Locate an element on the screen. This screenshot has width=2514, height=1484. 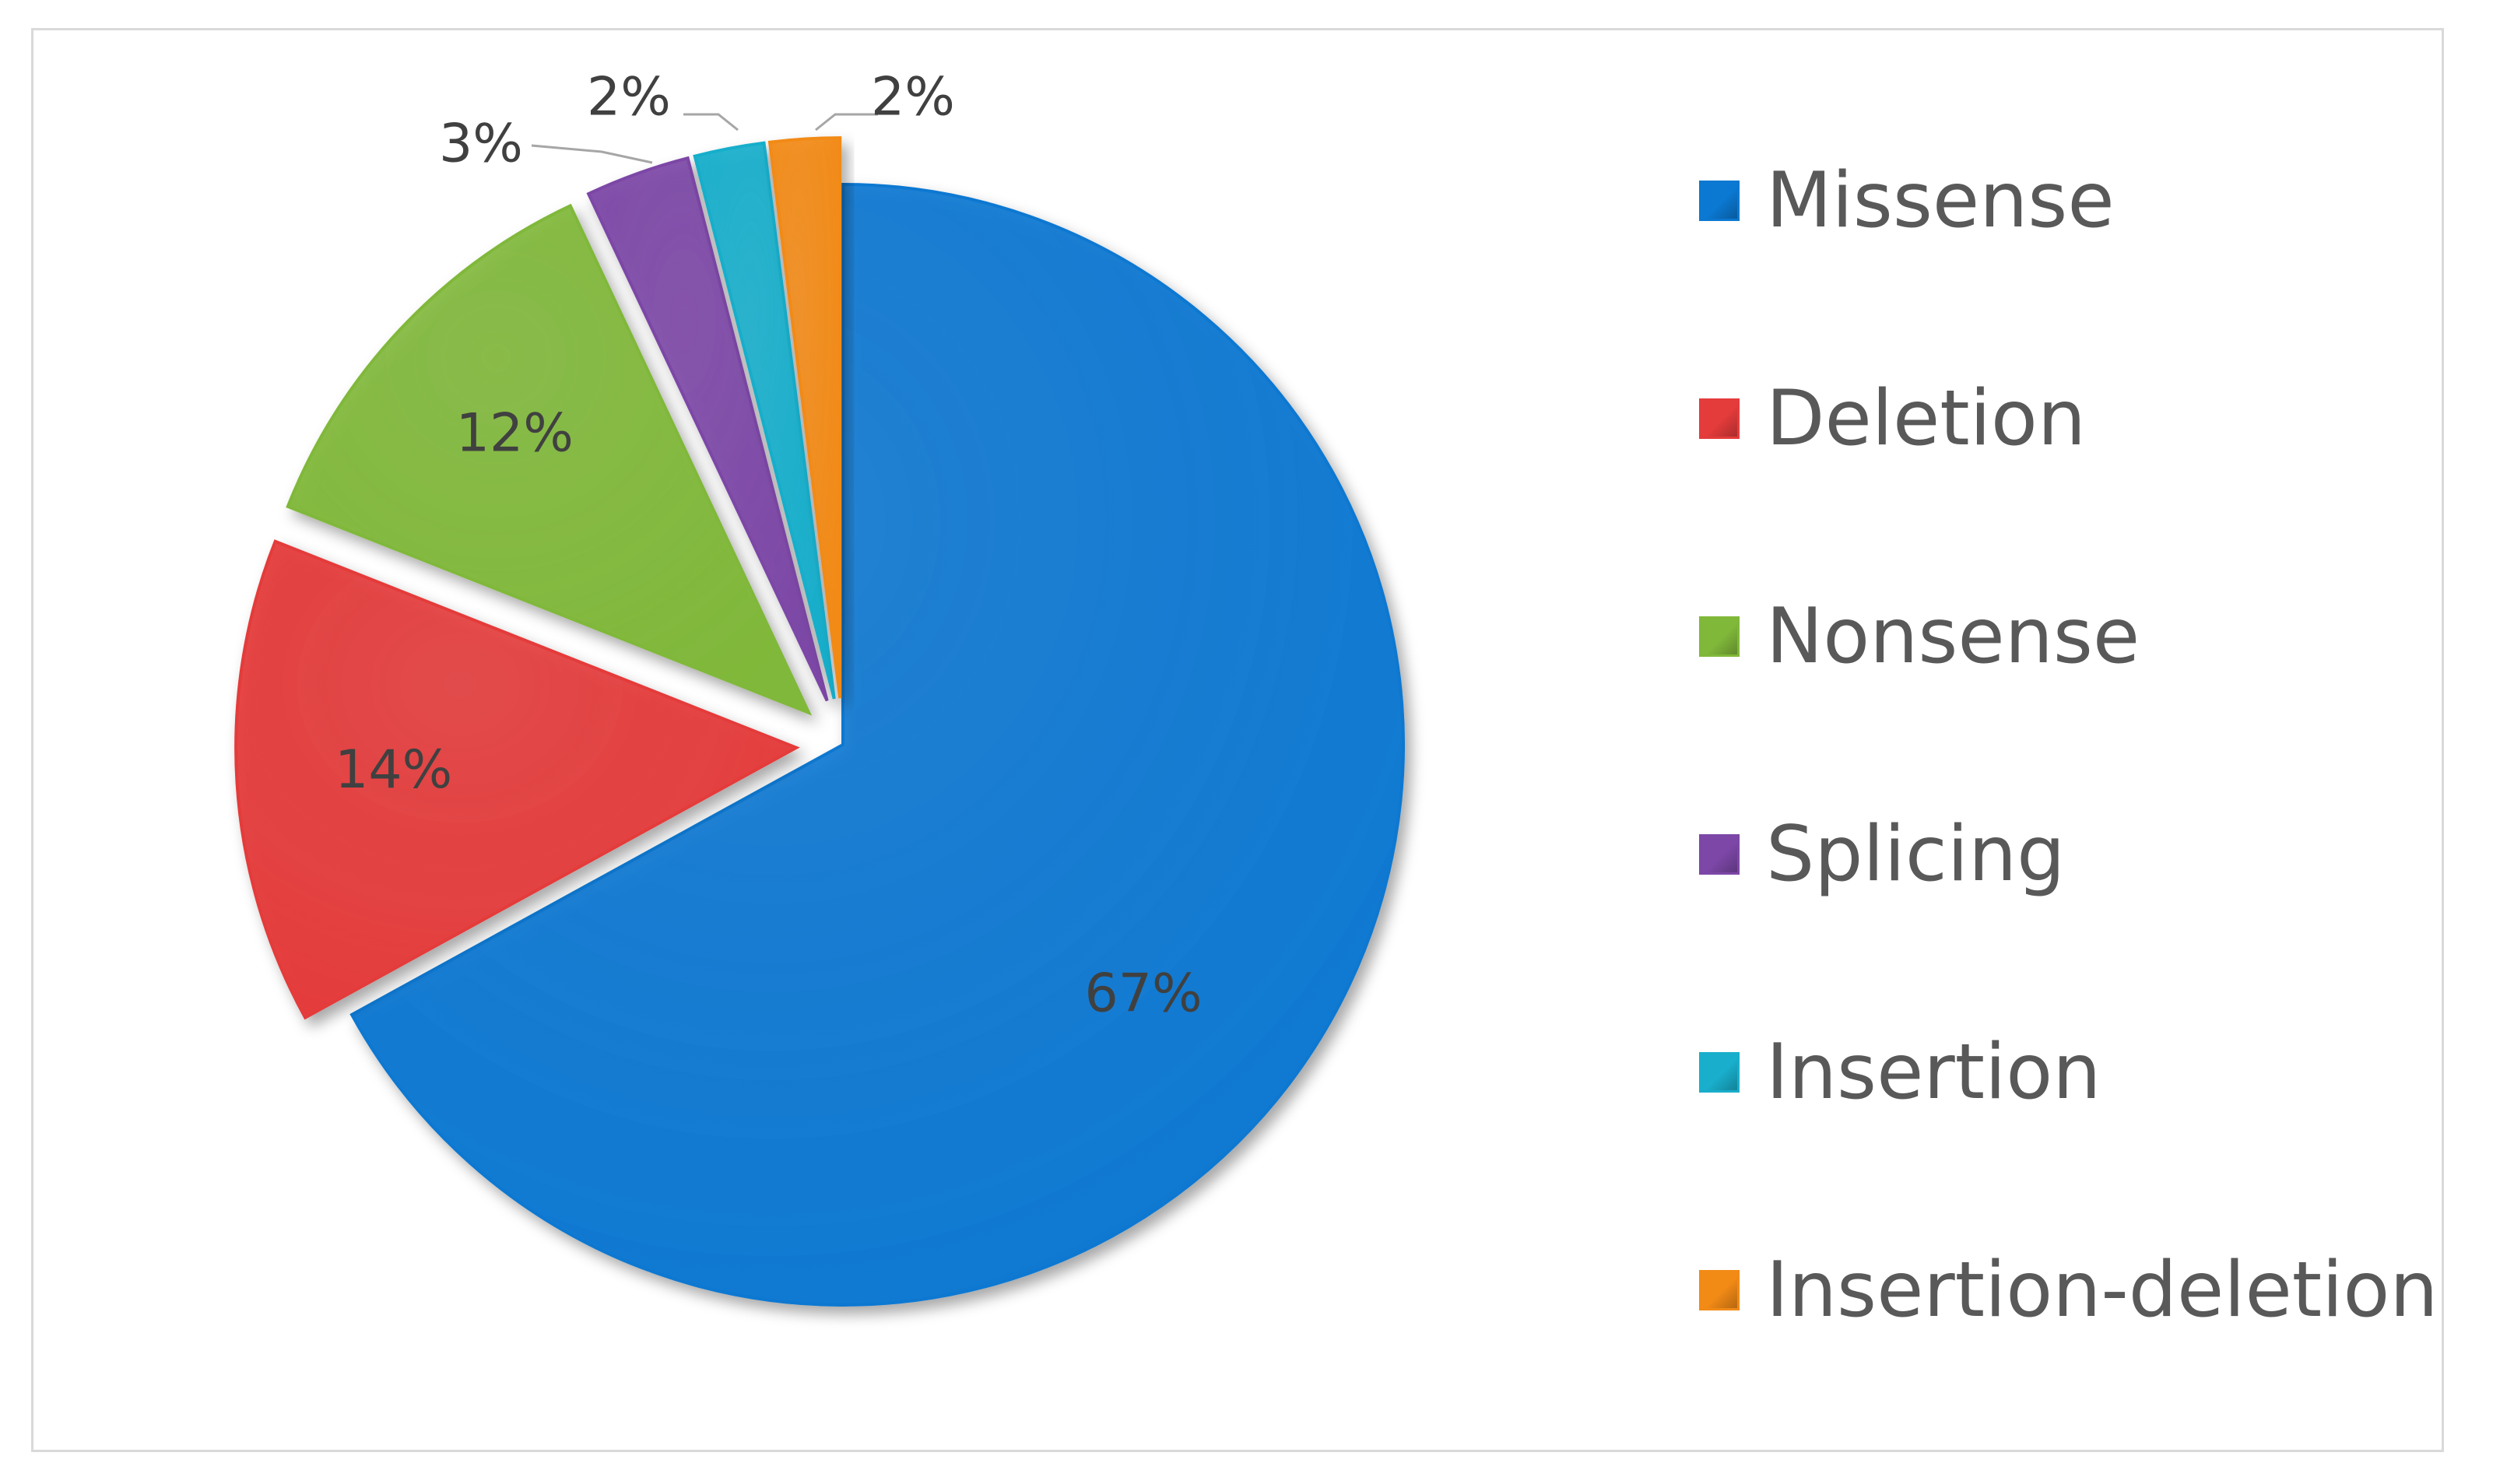
legend-label: Splicing is located at coordinates (1916, 854).